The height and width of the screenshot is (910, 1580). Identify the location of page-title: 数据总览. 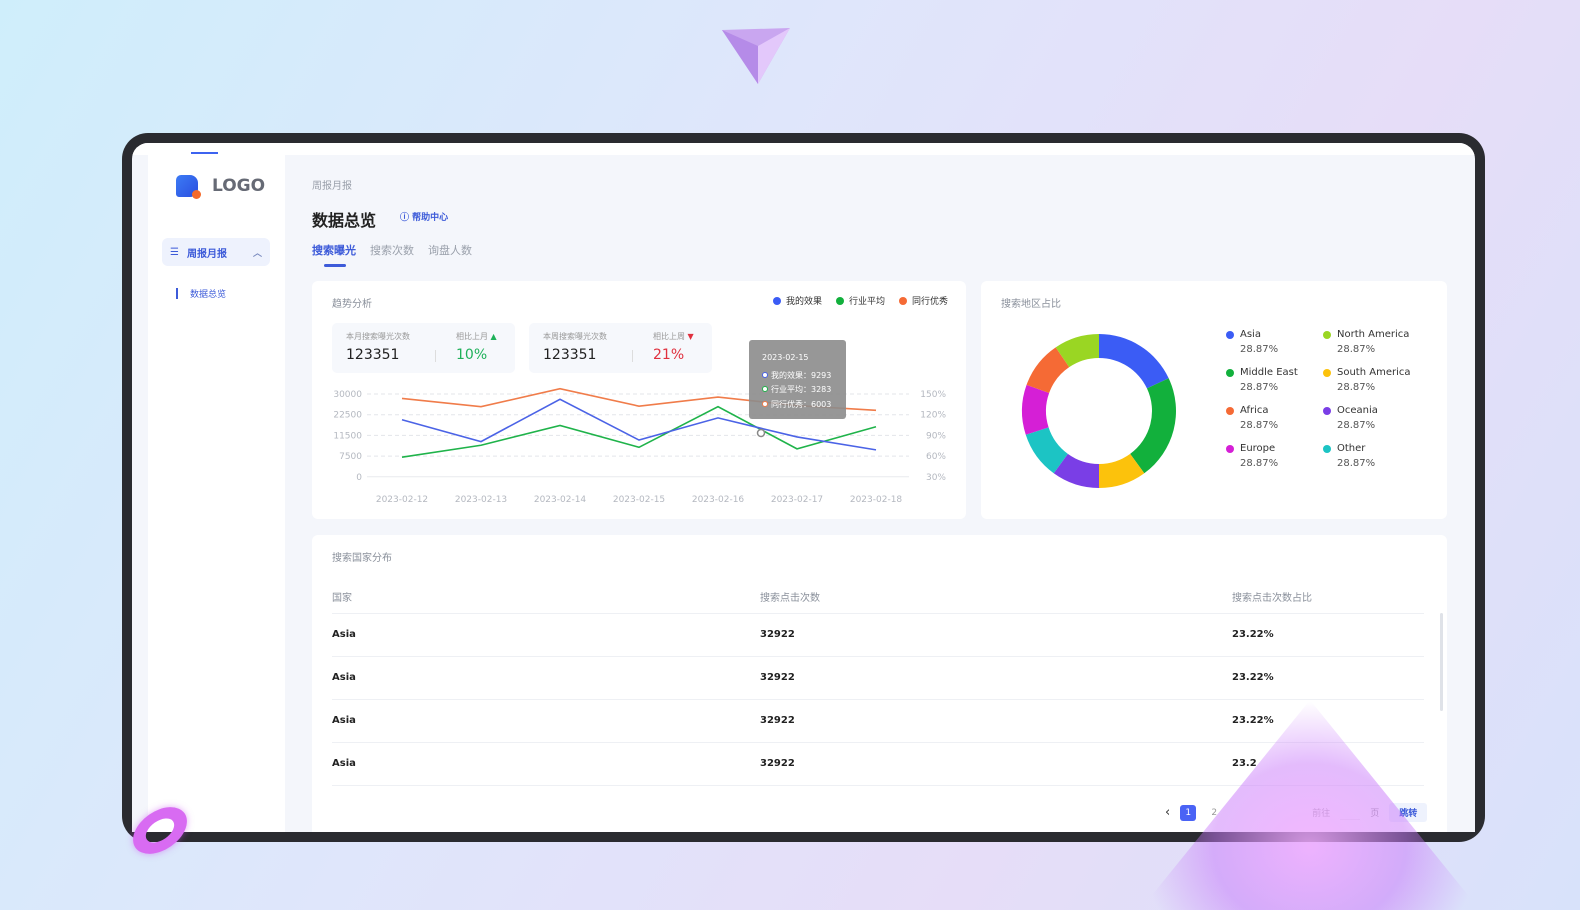
(344, 220).